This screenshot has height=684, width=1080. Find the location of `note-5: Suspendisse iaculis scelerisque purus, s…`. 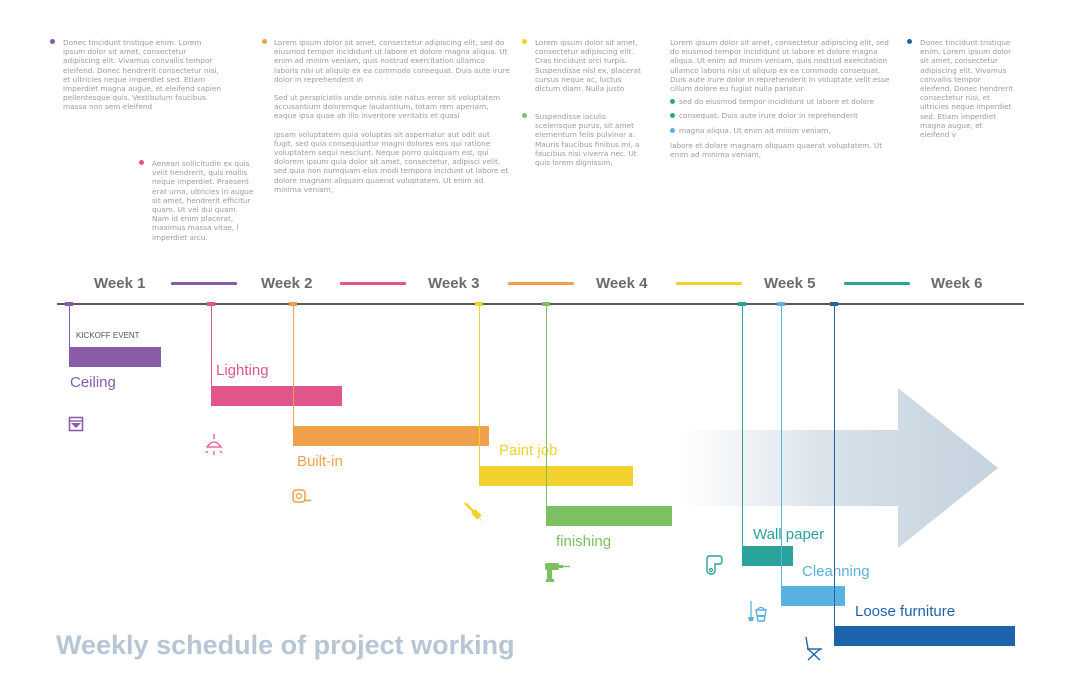

note-5: Suspendisse iaculis scelerisque purus, s… is located at coordinates (582, 140).